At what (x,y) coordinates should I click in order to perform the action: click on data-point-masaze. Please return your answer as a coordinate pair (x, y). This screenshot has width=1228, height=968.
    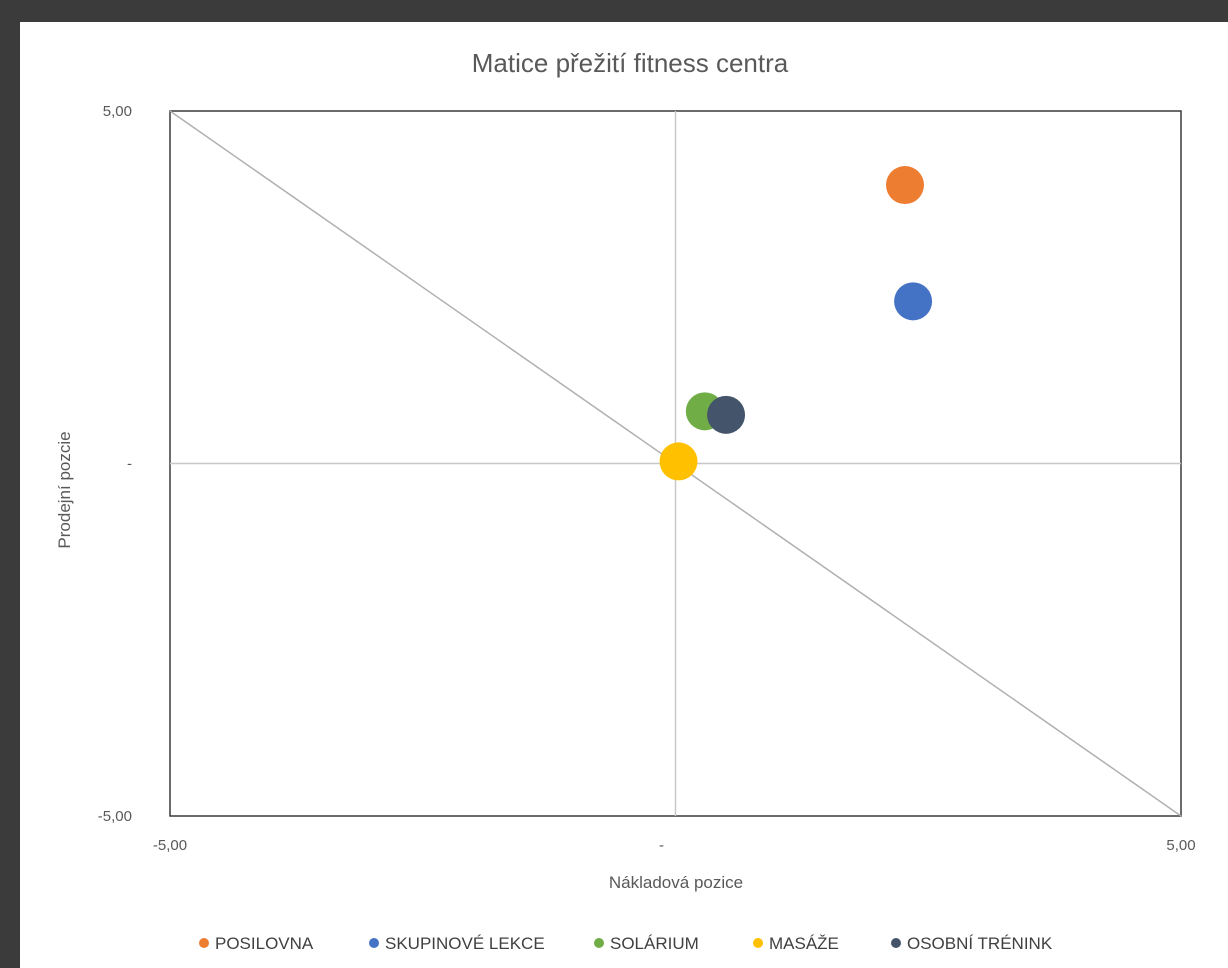
    Looking at the image, I should click on (678, 461).